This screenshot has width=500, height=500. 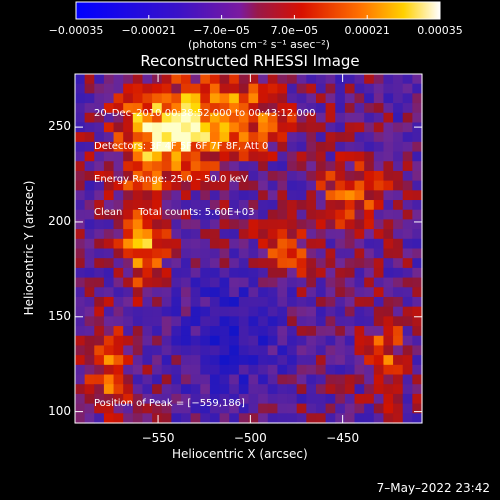 I want to click on x-tick-label: −550, so click(x=158, y=438).